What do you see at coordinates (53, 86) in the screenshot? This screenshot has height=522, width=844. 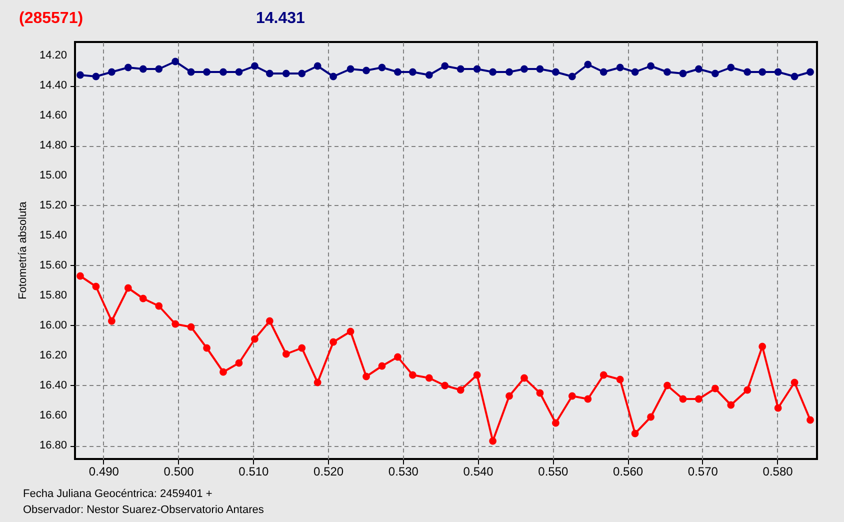 I see `y-tick-label: 14.40` at bounding box center [53, 86].